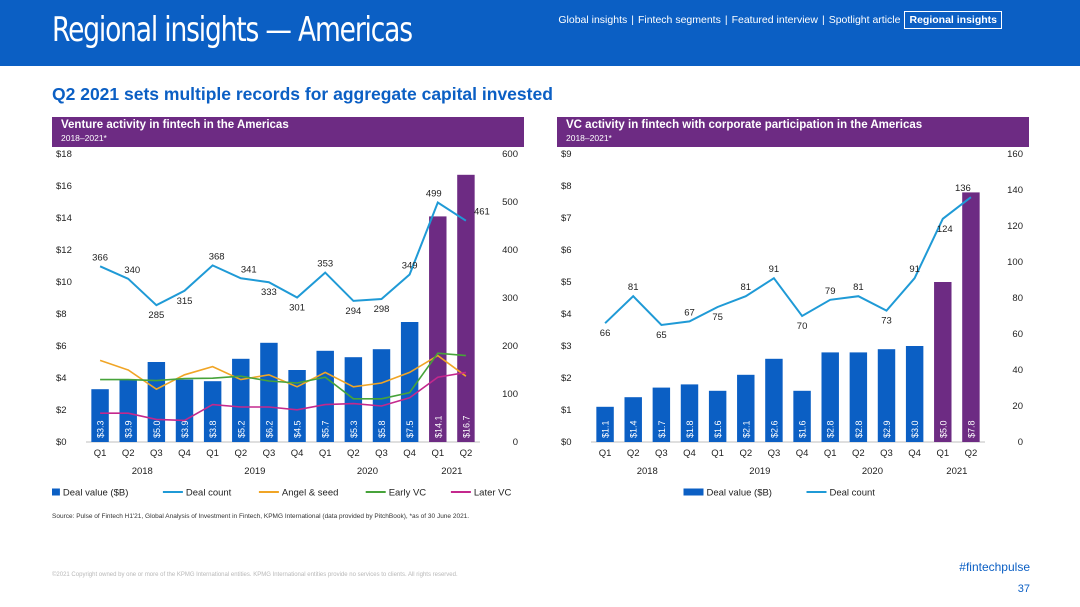  Describe the element at coordinates (61, 378) in the screenshot. I see `left-axis-tick: $4` at that location.